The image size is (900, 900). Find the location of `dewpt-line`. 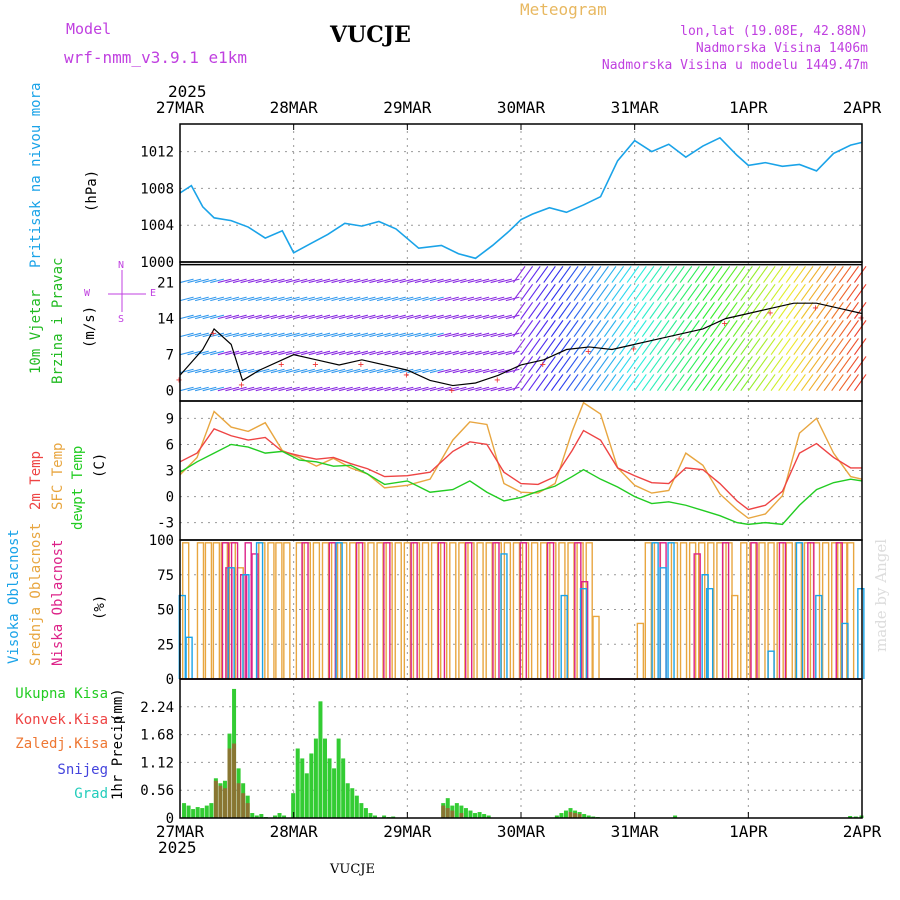

dewpt-line is located at coordinates (521, 484).